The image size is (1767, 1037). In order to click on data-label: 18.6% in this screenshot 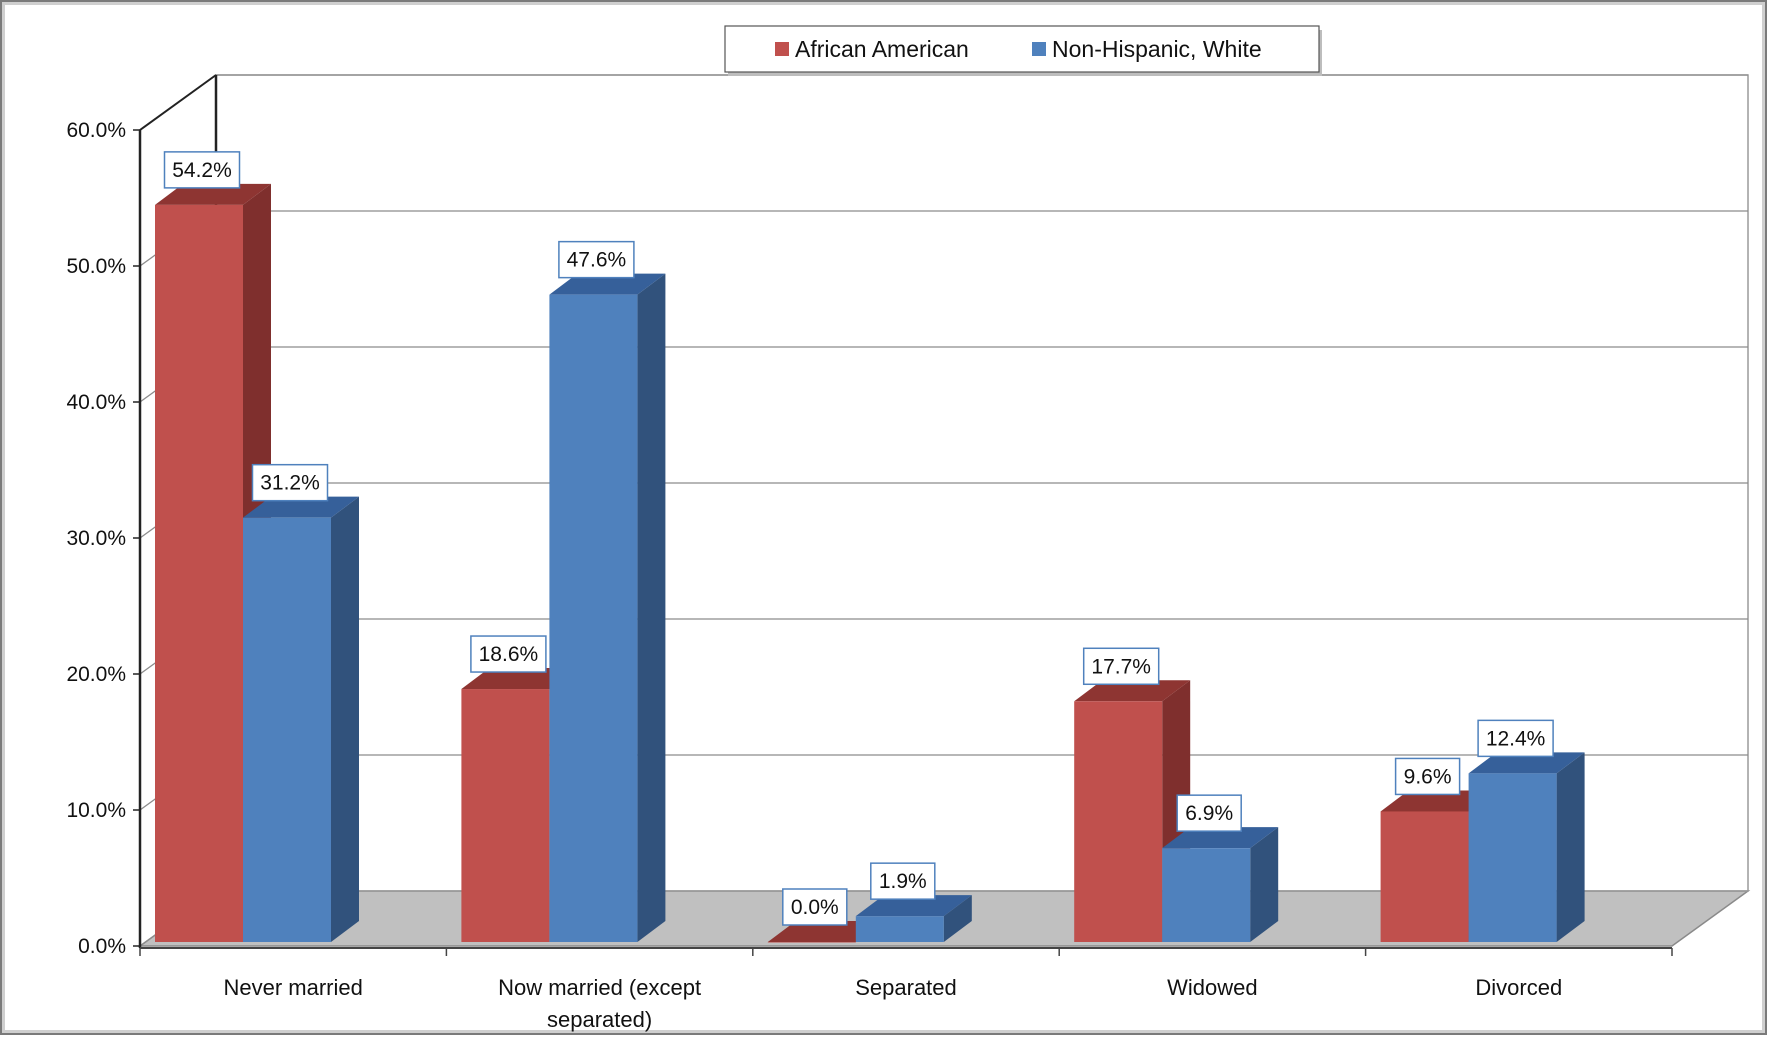, I will do `click(509, 654)`.